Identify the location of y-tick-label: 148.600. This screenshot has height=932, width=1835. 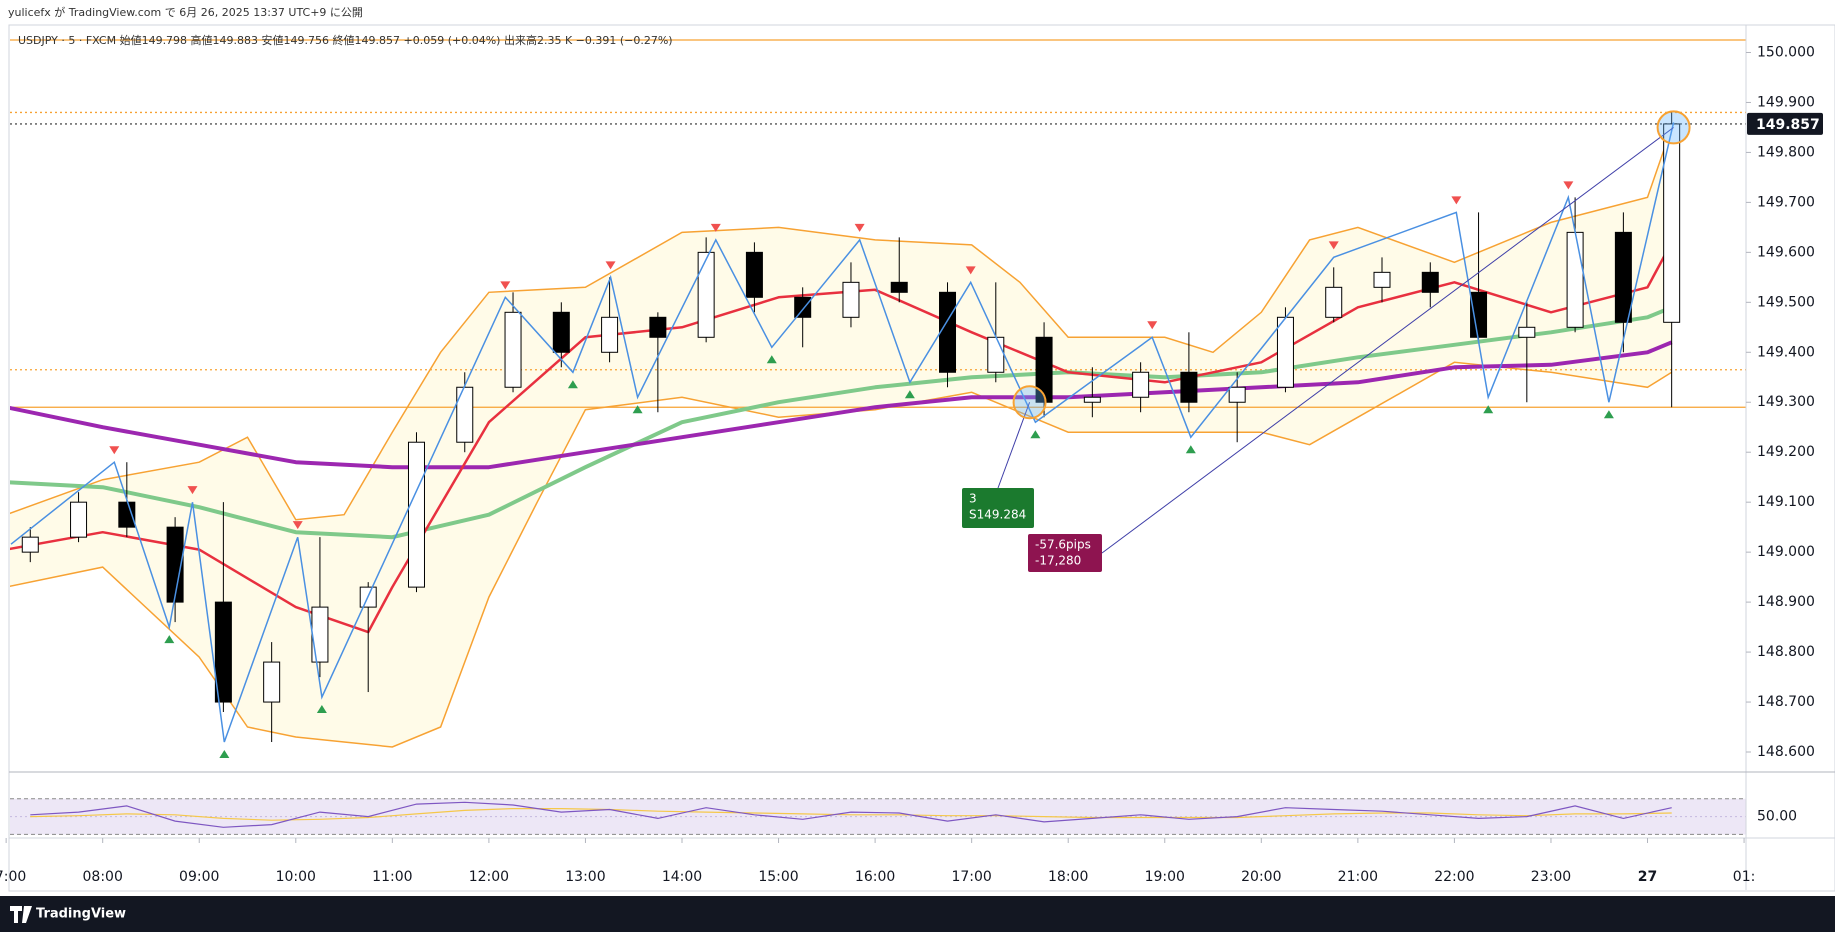
(1786, 752).